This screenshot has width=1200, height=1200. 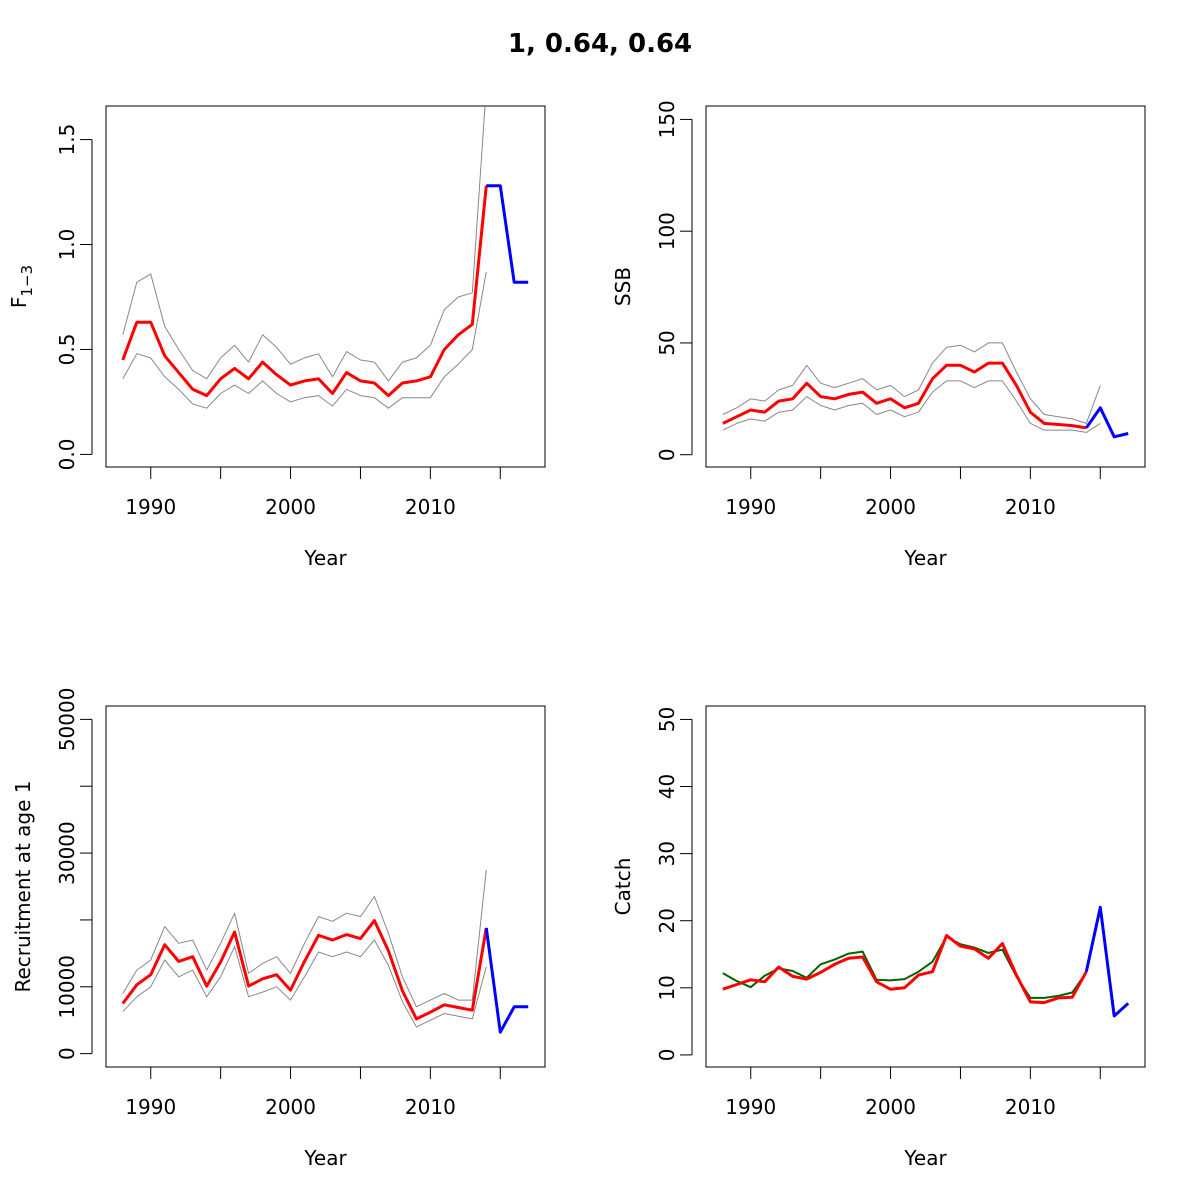 I want to click on ssb-y-tick-label-50: 50, so click(x=667, y=342).